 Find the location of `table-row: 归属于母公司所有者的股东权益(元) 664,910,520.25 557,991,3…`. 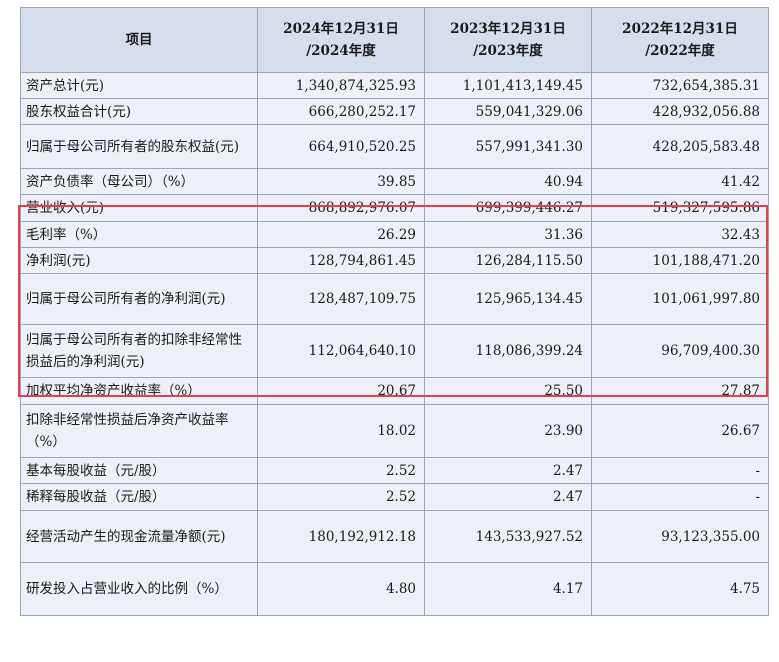

table-row: 归属于母公司所有者的股东权益(元) 664,910,520.25 557,991,3… is located at coordinates (394, 146).